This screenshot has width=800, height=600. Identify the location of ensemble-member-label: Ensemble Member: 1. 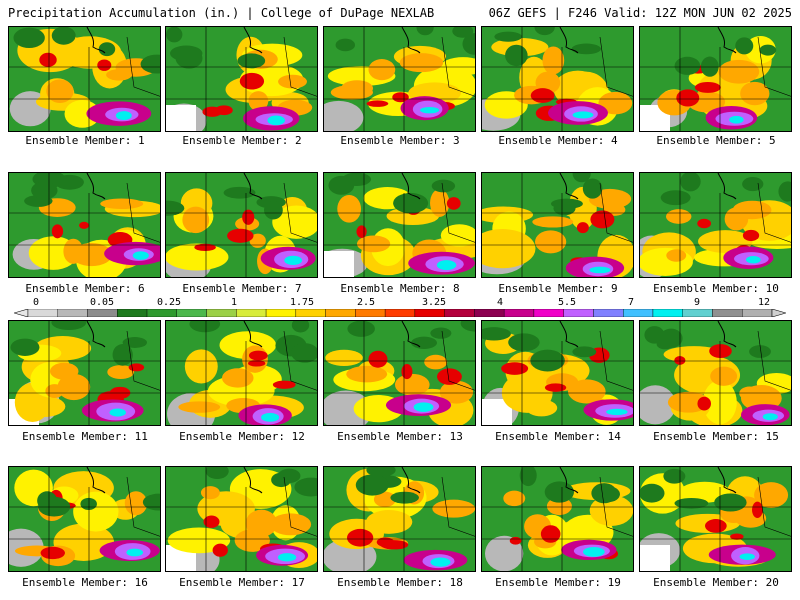
(85, 140).